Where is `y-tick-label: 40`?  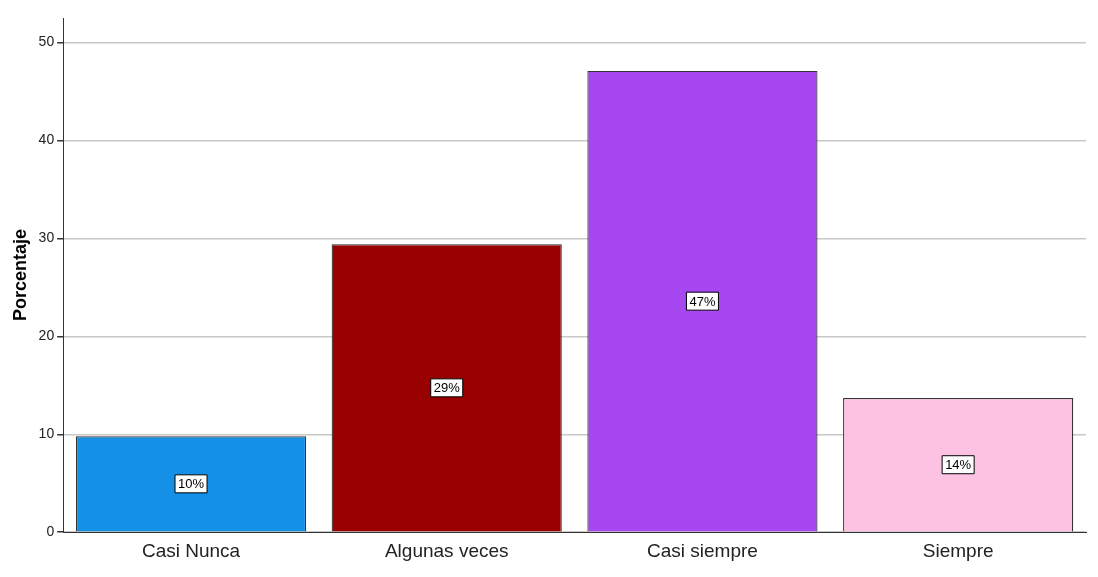 y-tick-label: 40 is located at coordinates (46, 139).